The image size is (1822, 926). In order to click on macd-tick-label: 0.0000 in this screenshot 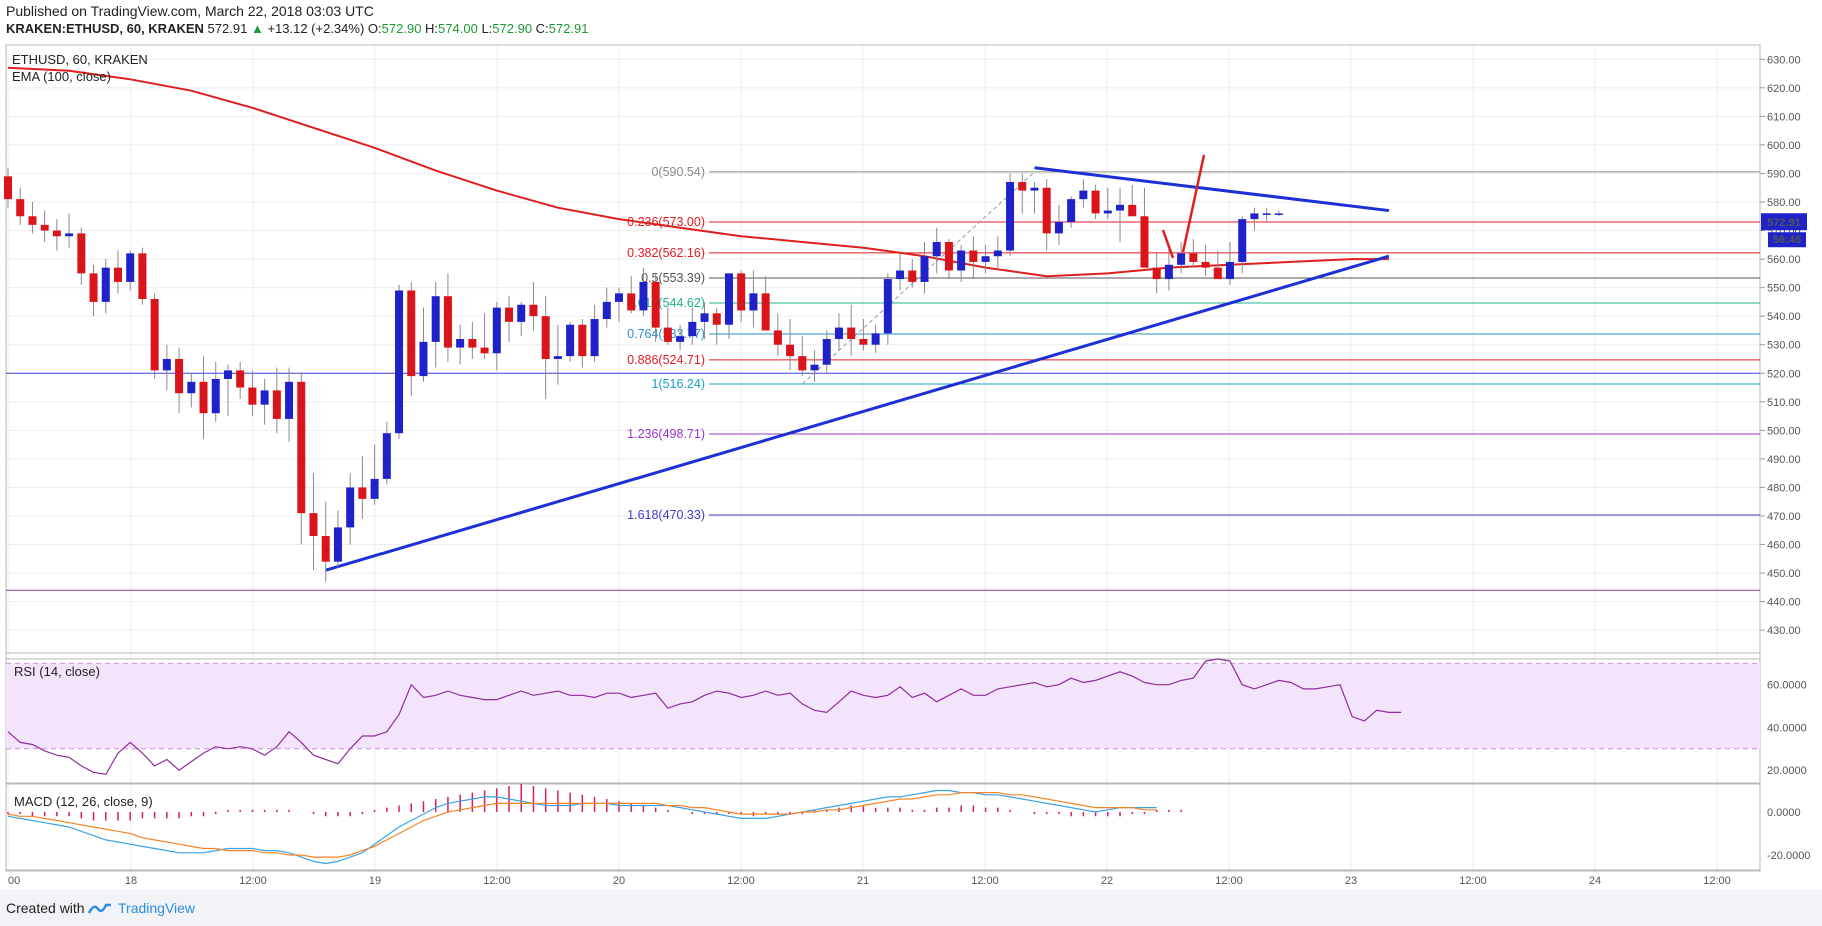, I will do `click(1784, 813)`.